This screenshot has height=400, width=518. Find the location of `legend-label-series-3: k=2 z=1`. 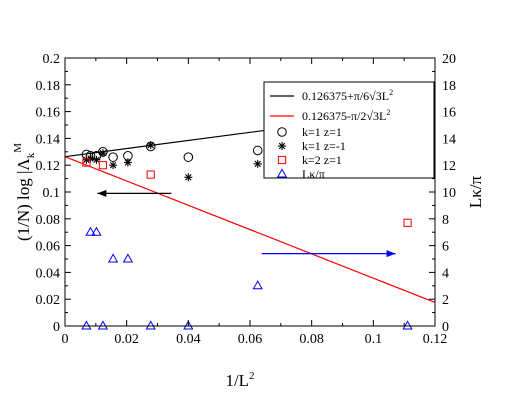

legend-label-series-3: k=2 z=1 is located at coordinates (322, 160).